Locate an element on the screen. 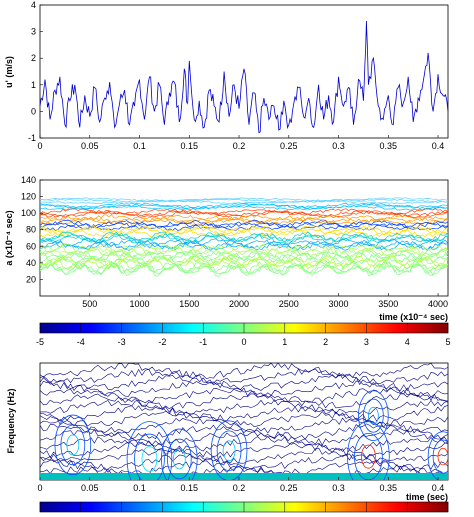 The width and height of the screenshot is (474, 517). velocity-y-tick-label: 2 is located at coordinates (33, 58).